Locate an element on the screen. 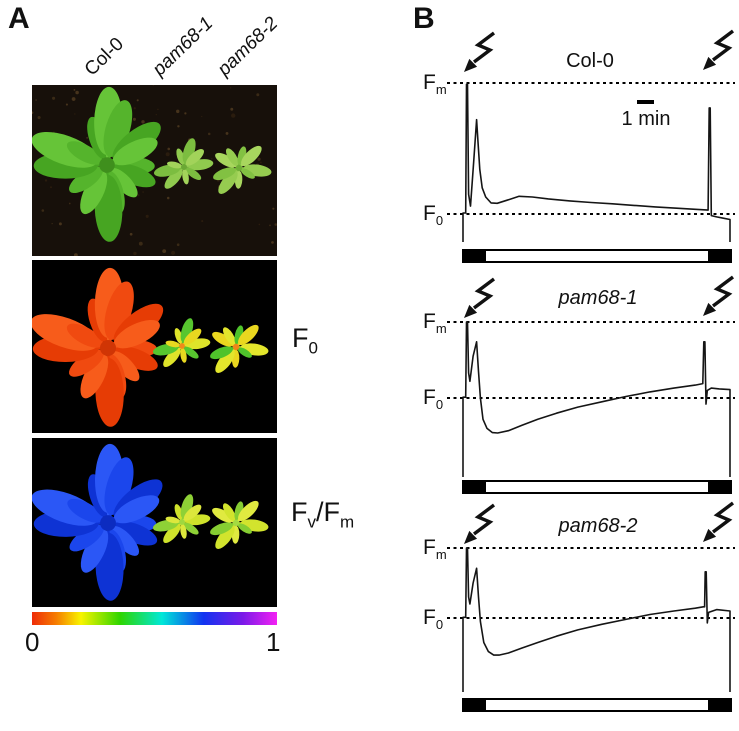 The height and width of the screenshot is (731, 739). trace-title-col0: Col-0 is located at coordinates (590, 61).